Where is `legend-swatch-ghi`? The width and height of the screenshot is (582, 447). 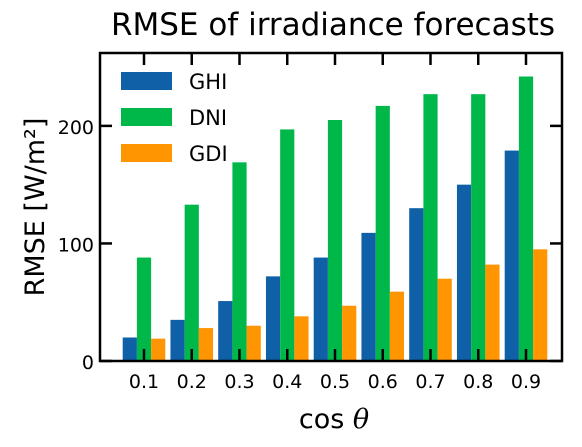 legend-swatch-ghi is located at coordinates (146, 81).